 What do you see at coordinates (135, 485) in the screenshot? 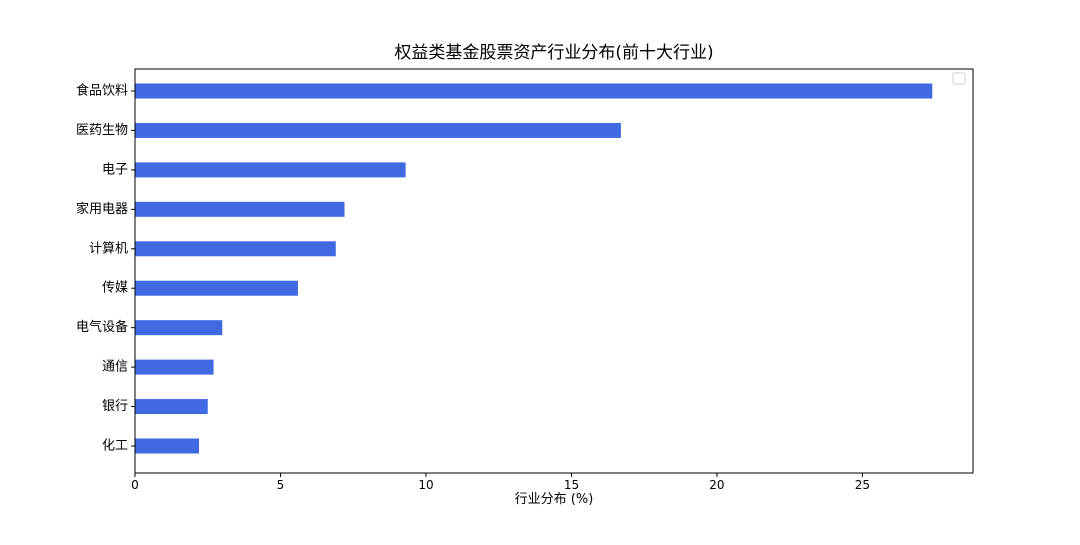
I see `x-tick-label: 0` at bounding box center [135, 485].